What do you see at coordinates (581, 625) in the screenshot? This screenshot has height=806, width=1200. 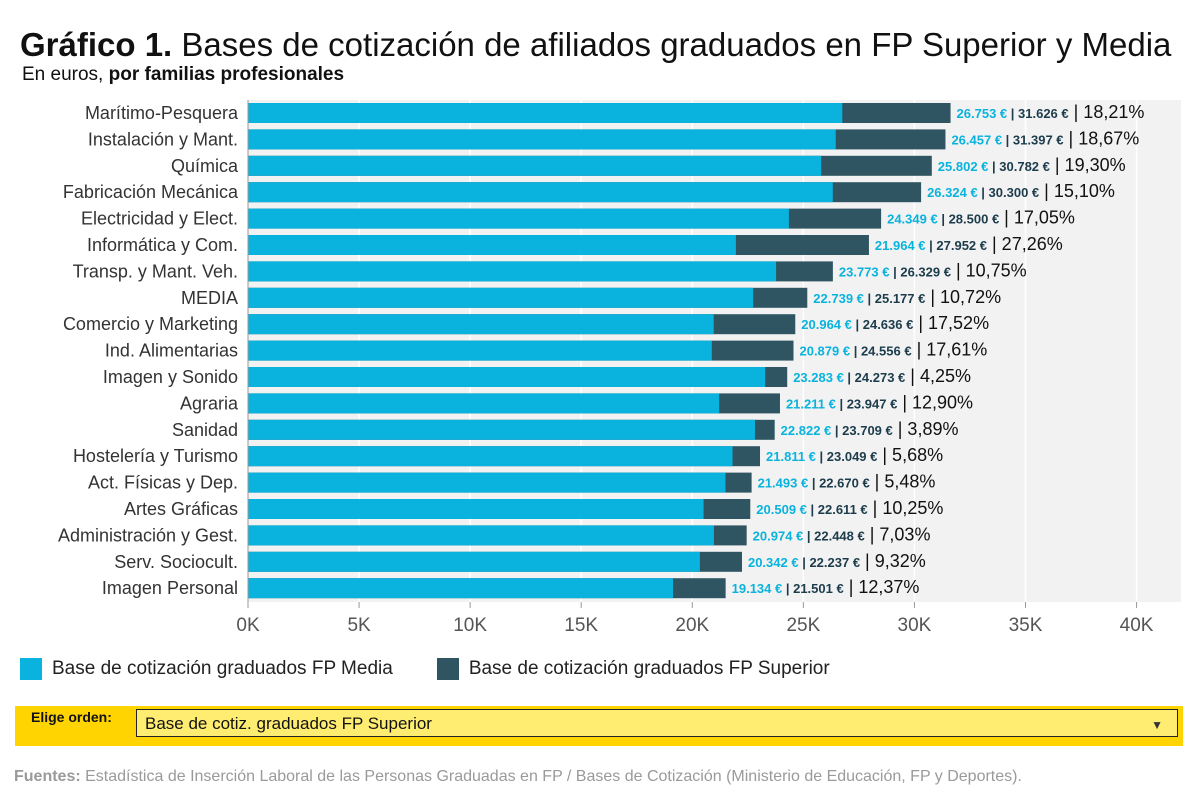 I see `x-tick-label: 15K` at bounding box center [581, 625].